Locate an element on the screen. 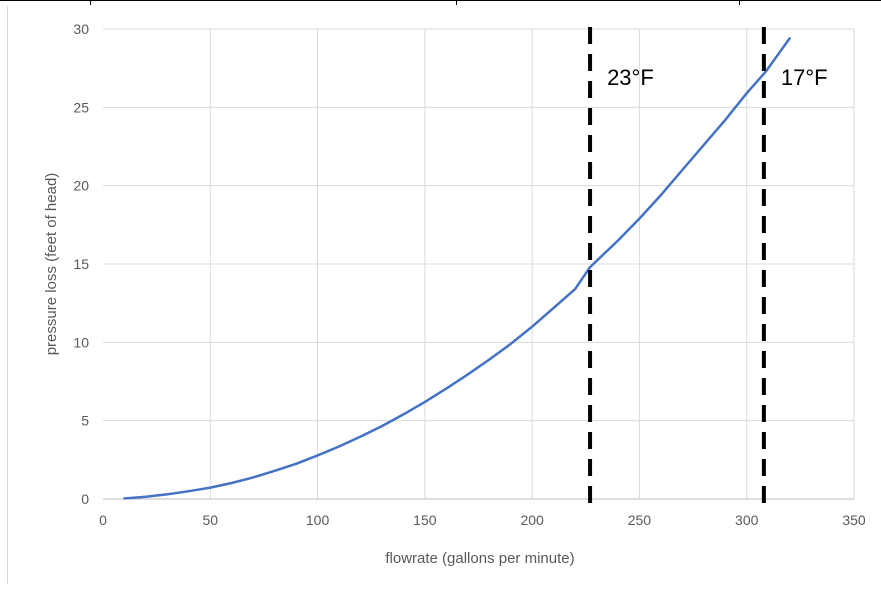  x-axis-label: flowrate (gallons per minute) is located at coordinates (479, 558).